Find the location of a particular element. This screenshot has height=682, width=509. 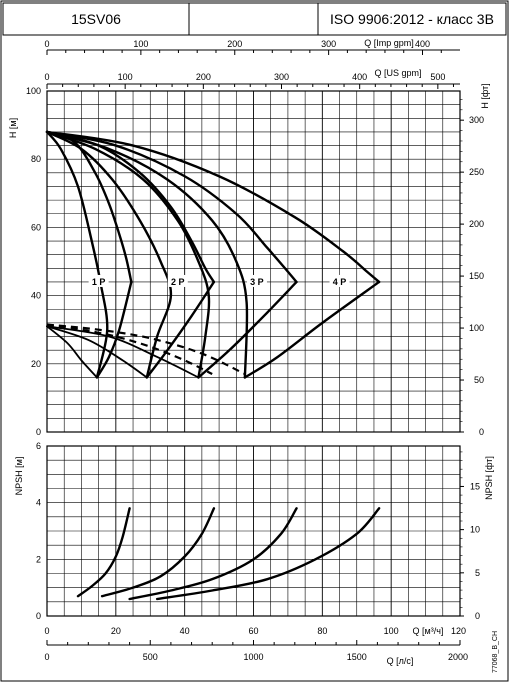

head-curve-4p is located at coordinates (213, 207).